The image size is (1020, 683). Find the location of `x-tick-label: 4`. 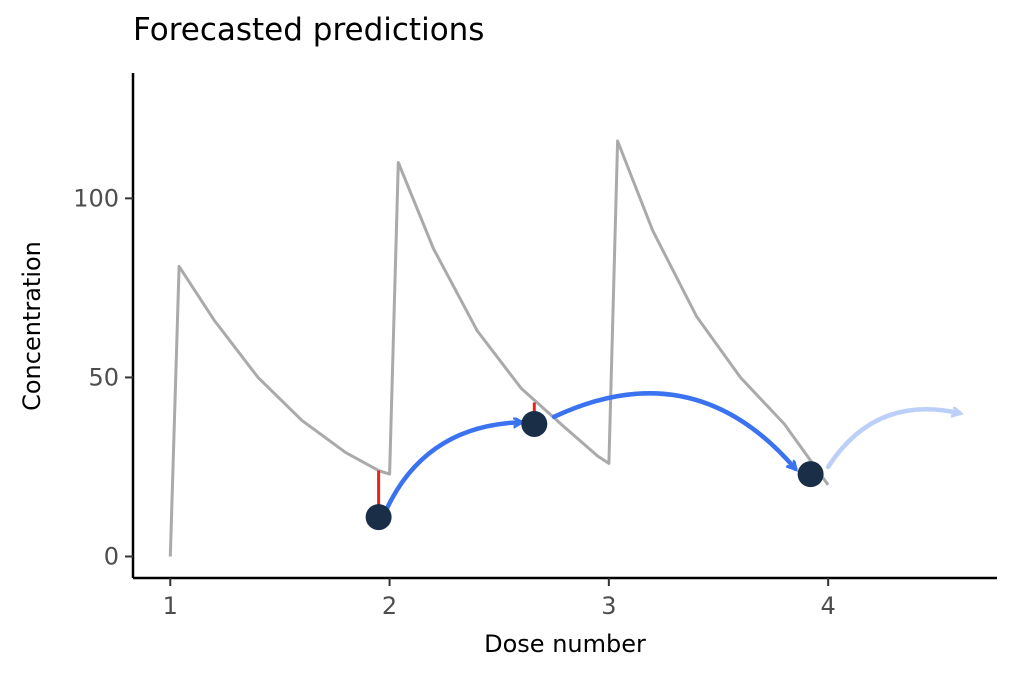

x-tick-label: 4 is located at coordinates (828, 606).